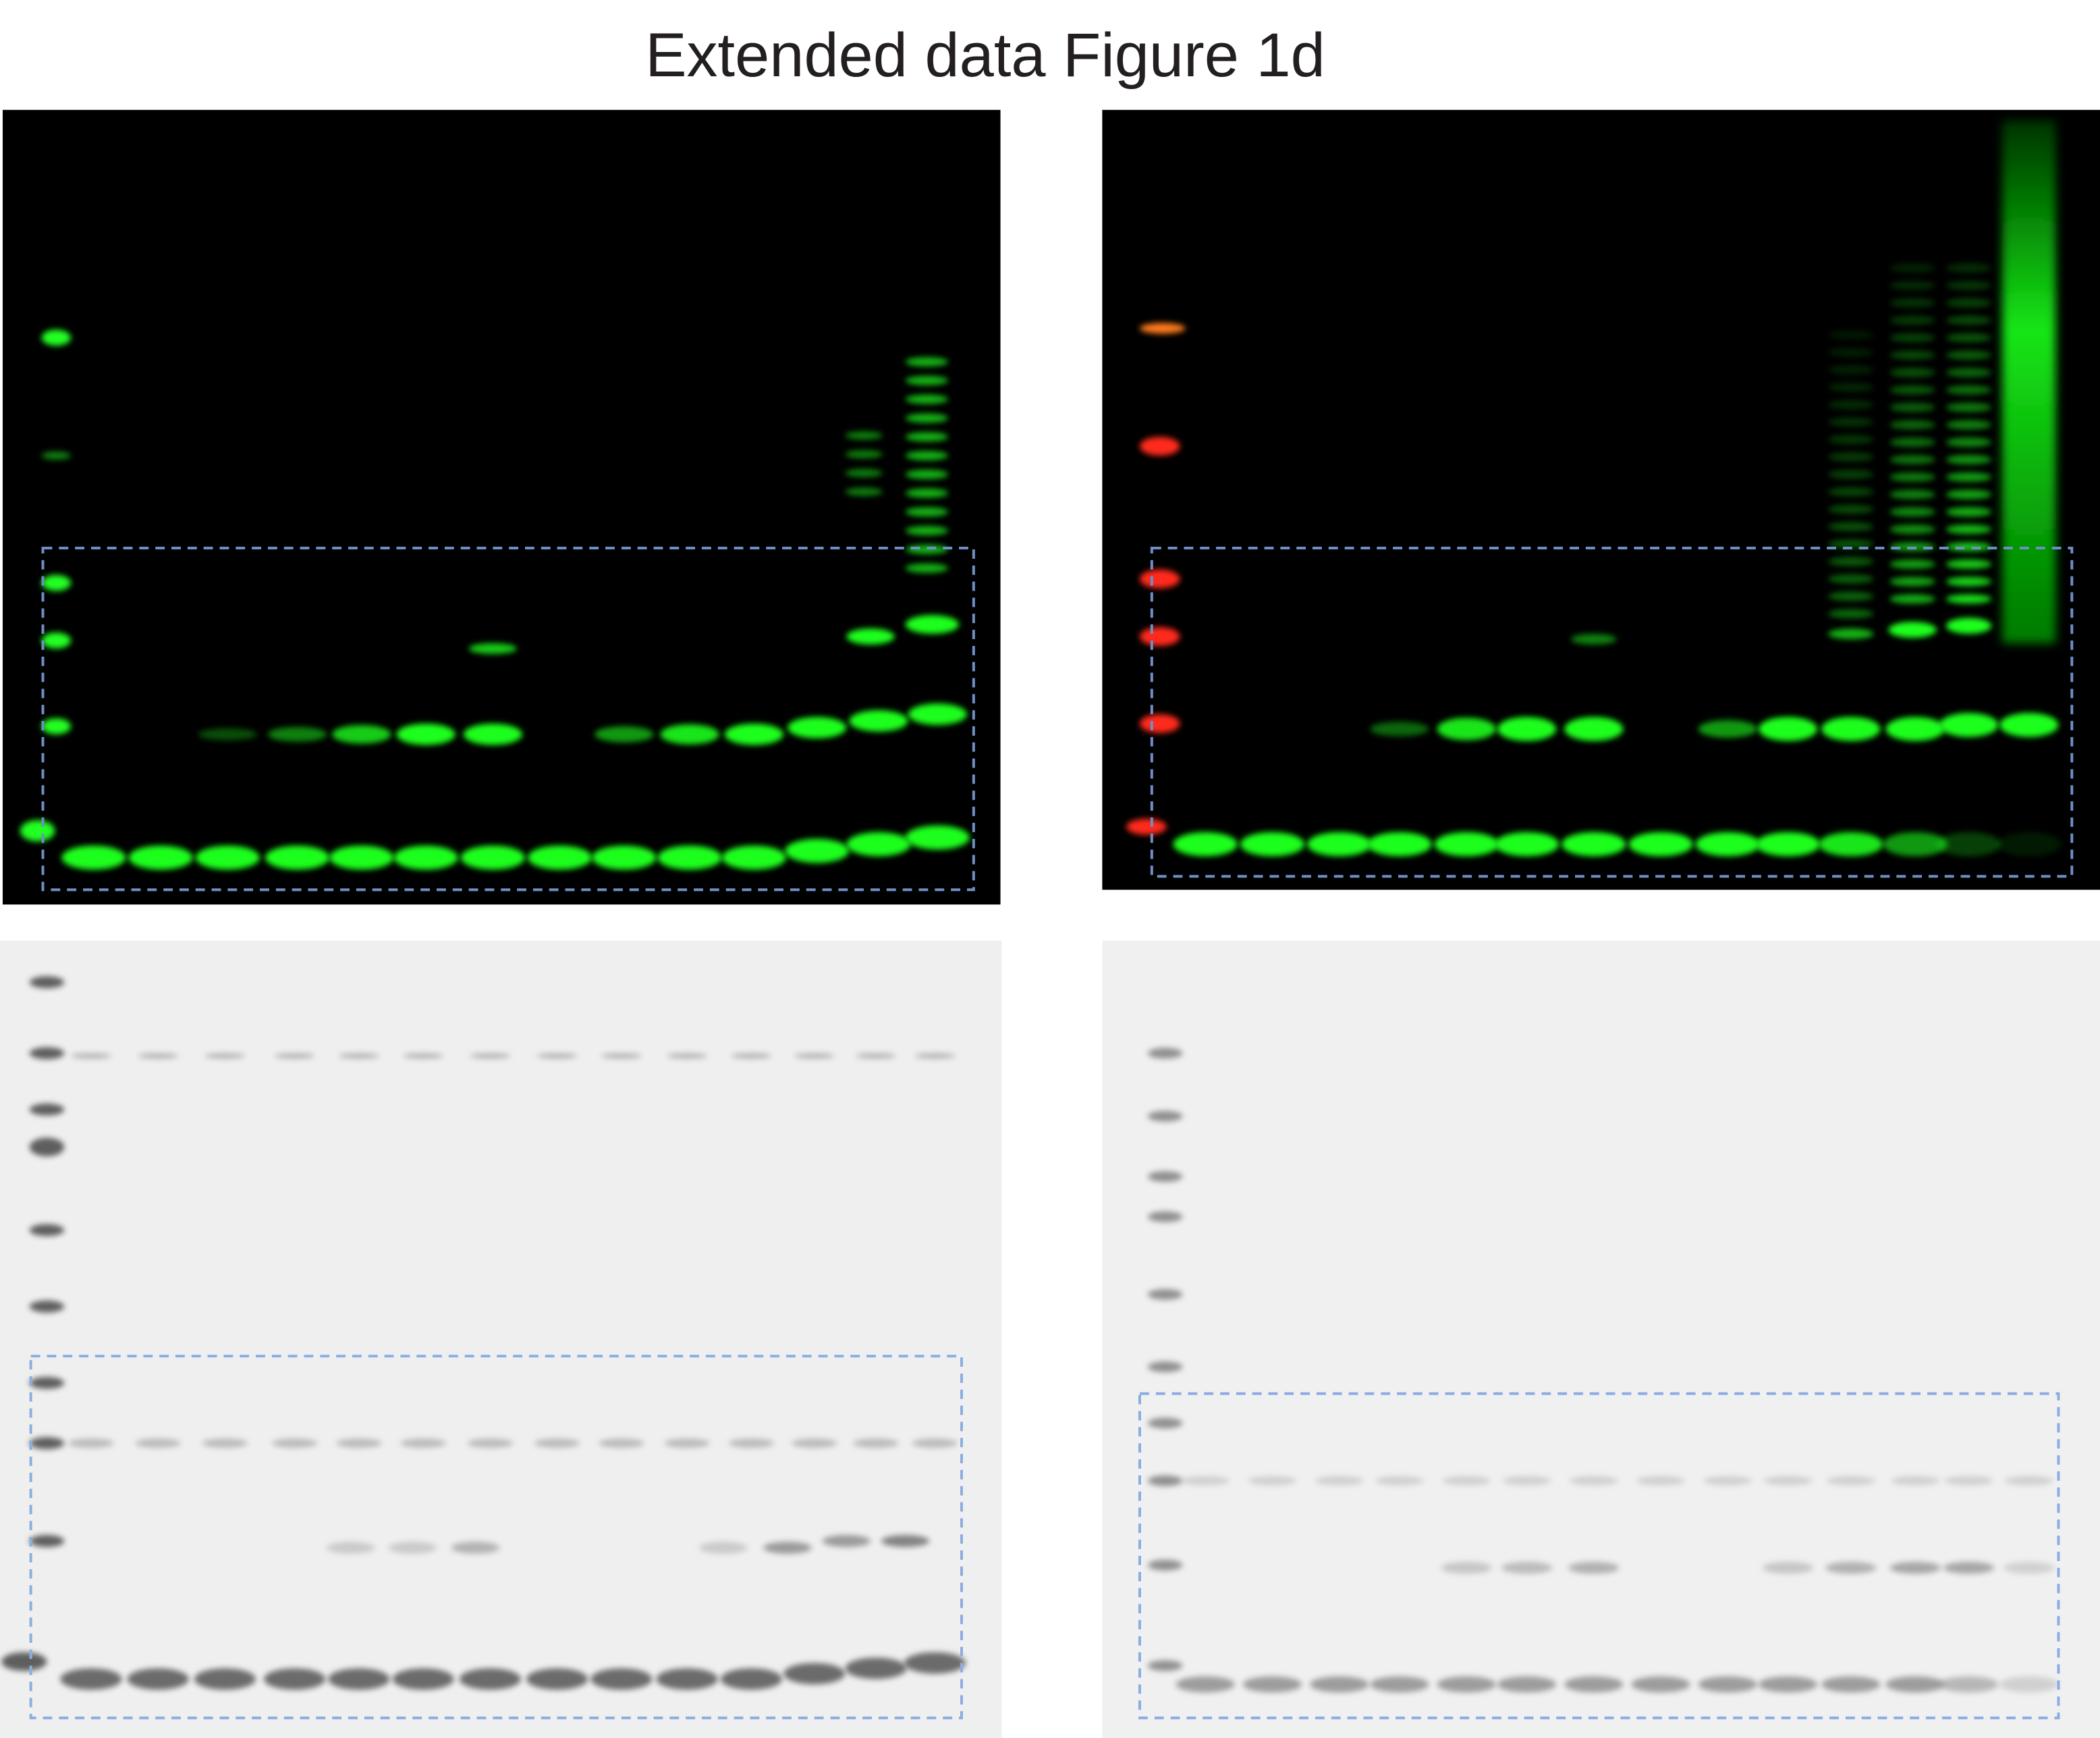 The width and height of the screenshot is (2100, 1738). I want to click on crop-box, so click(496, 1537).